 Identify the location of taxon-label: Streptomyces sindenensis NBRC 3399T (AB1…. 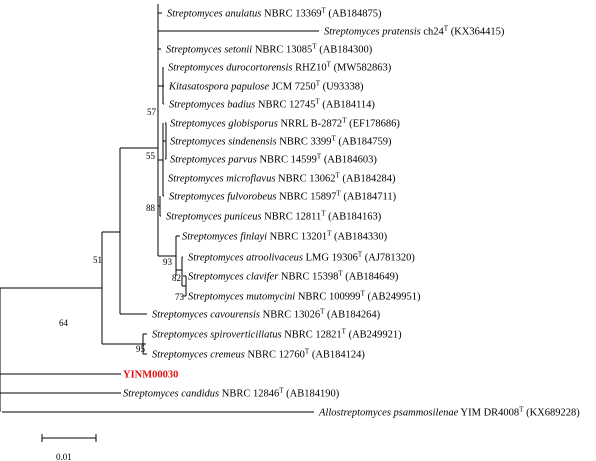
(281, 141).